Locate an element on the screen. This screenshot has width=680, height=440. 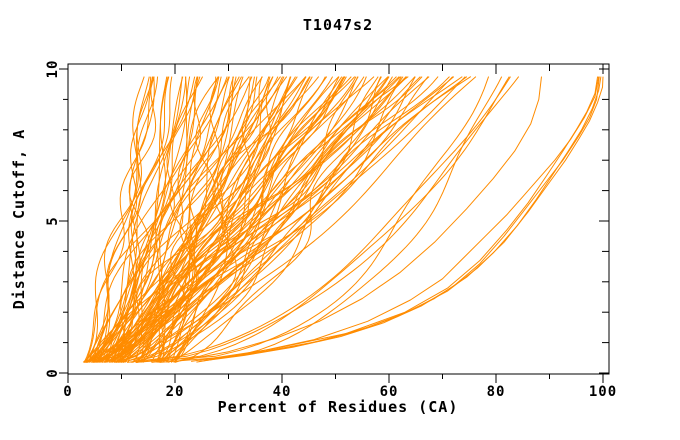
x-tick-label: 100 is located at coordinates (603, 392).